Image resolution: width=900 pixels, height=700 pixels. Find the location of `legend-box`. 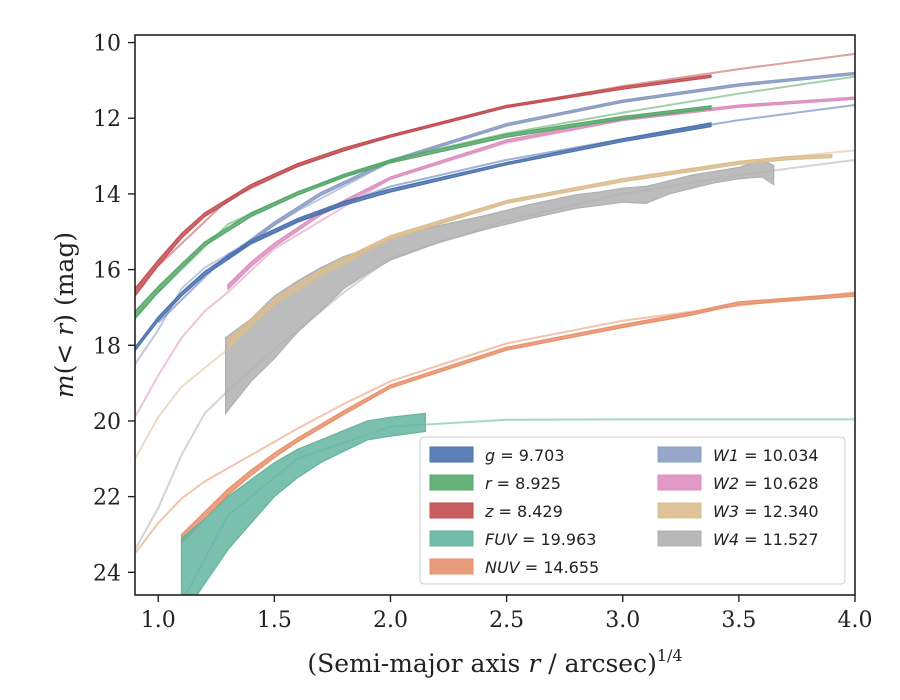

legend-box is located at coordinates (632, 510).